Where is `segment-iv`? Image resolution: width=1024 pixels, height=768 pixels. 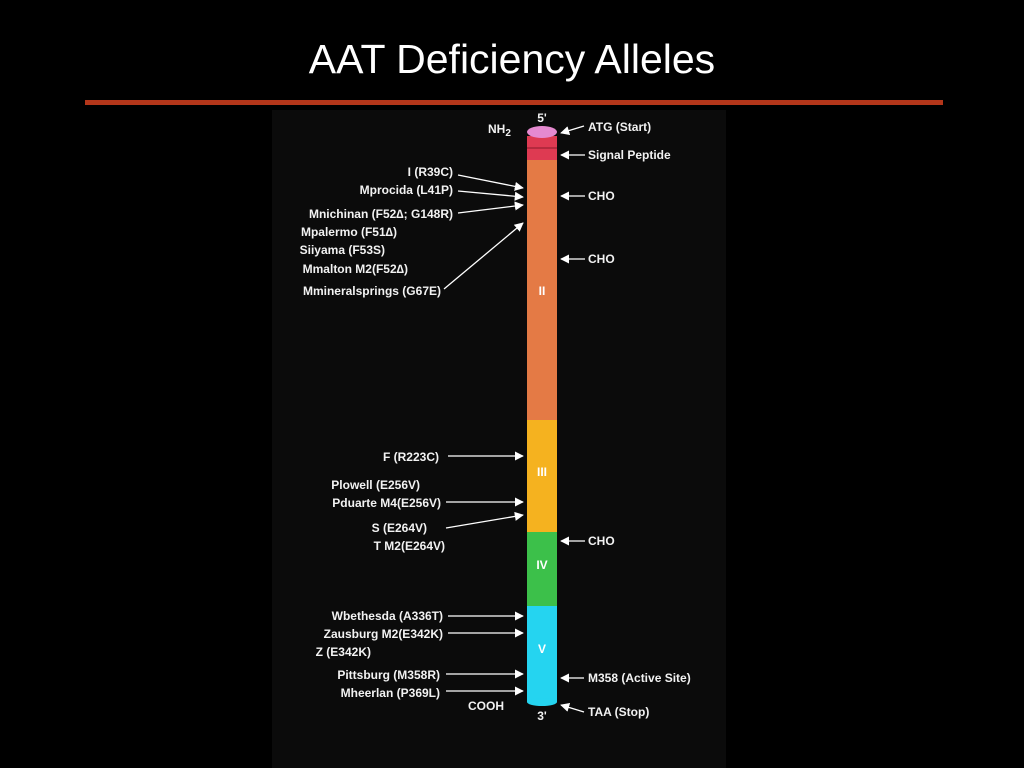
segment-iv is located at coordinates (542, 569).